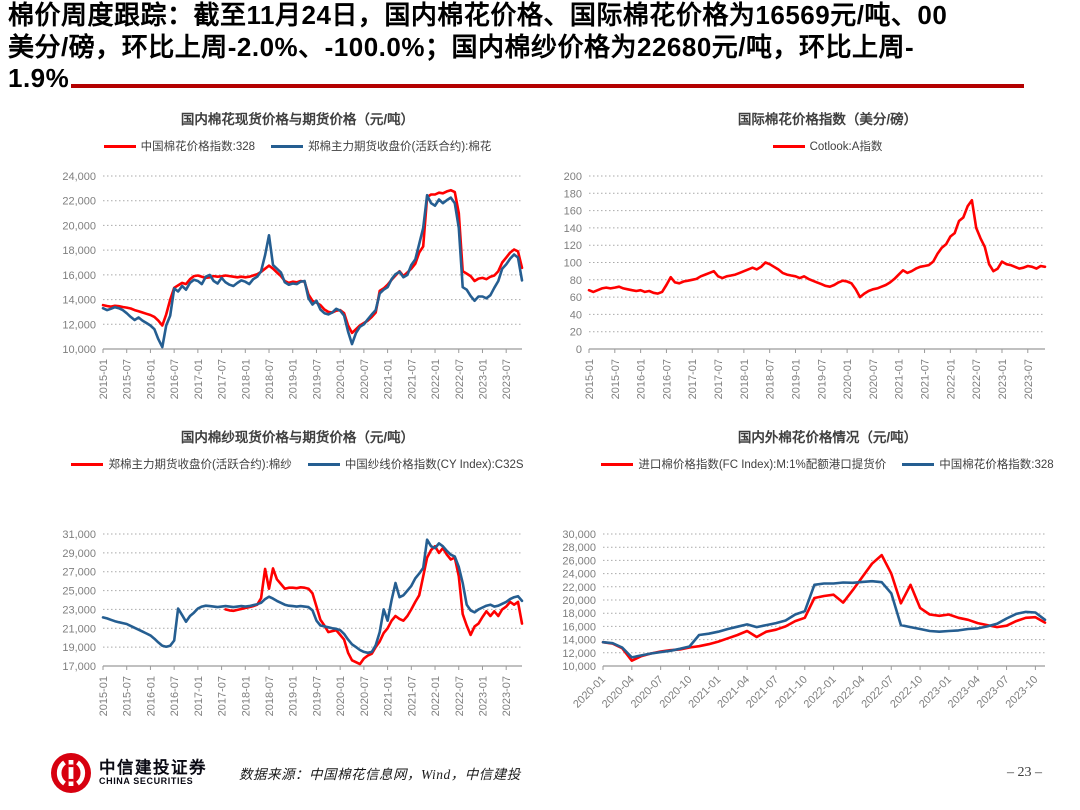  What do you see at coordinates (39, 78) in the screenshot?
I see `headline-line-3-text: 1.9%` at bounding box center [39, 78].